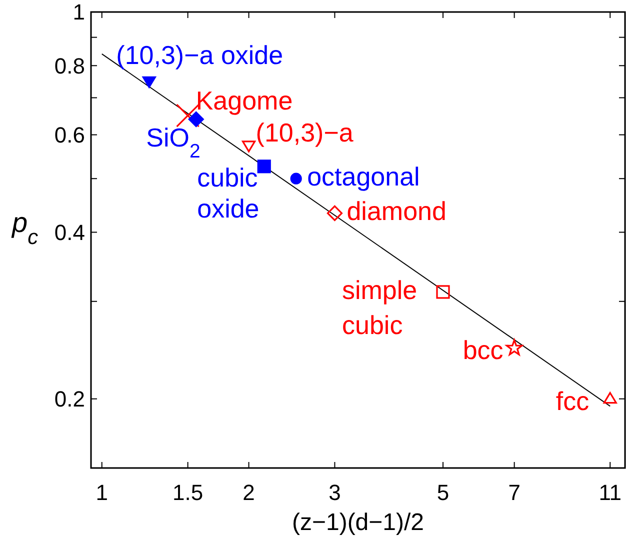 The width and height of the screenshot is (626, 540). I want to click on x-tick-label: 7, so click(514, 492).